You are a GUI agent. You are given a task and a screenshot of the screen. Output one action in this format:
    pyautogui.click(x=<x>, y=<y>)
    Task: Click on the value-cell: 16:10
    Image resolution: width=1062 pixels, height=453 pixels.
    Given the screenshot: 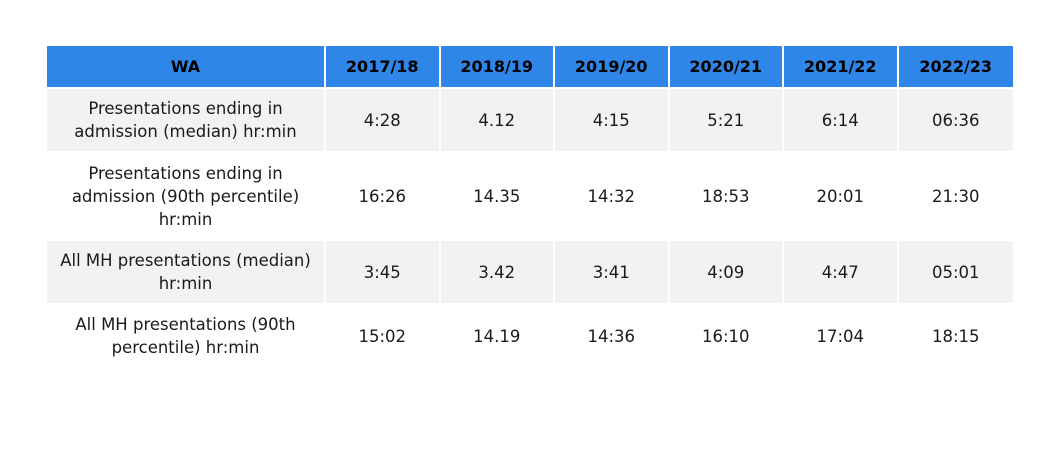 What is the action you would take?
    pyautogui.click(x=726, y=335)
    